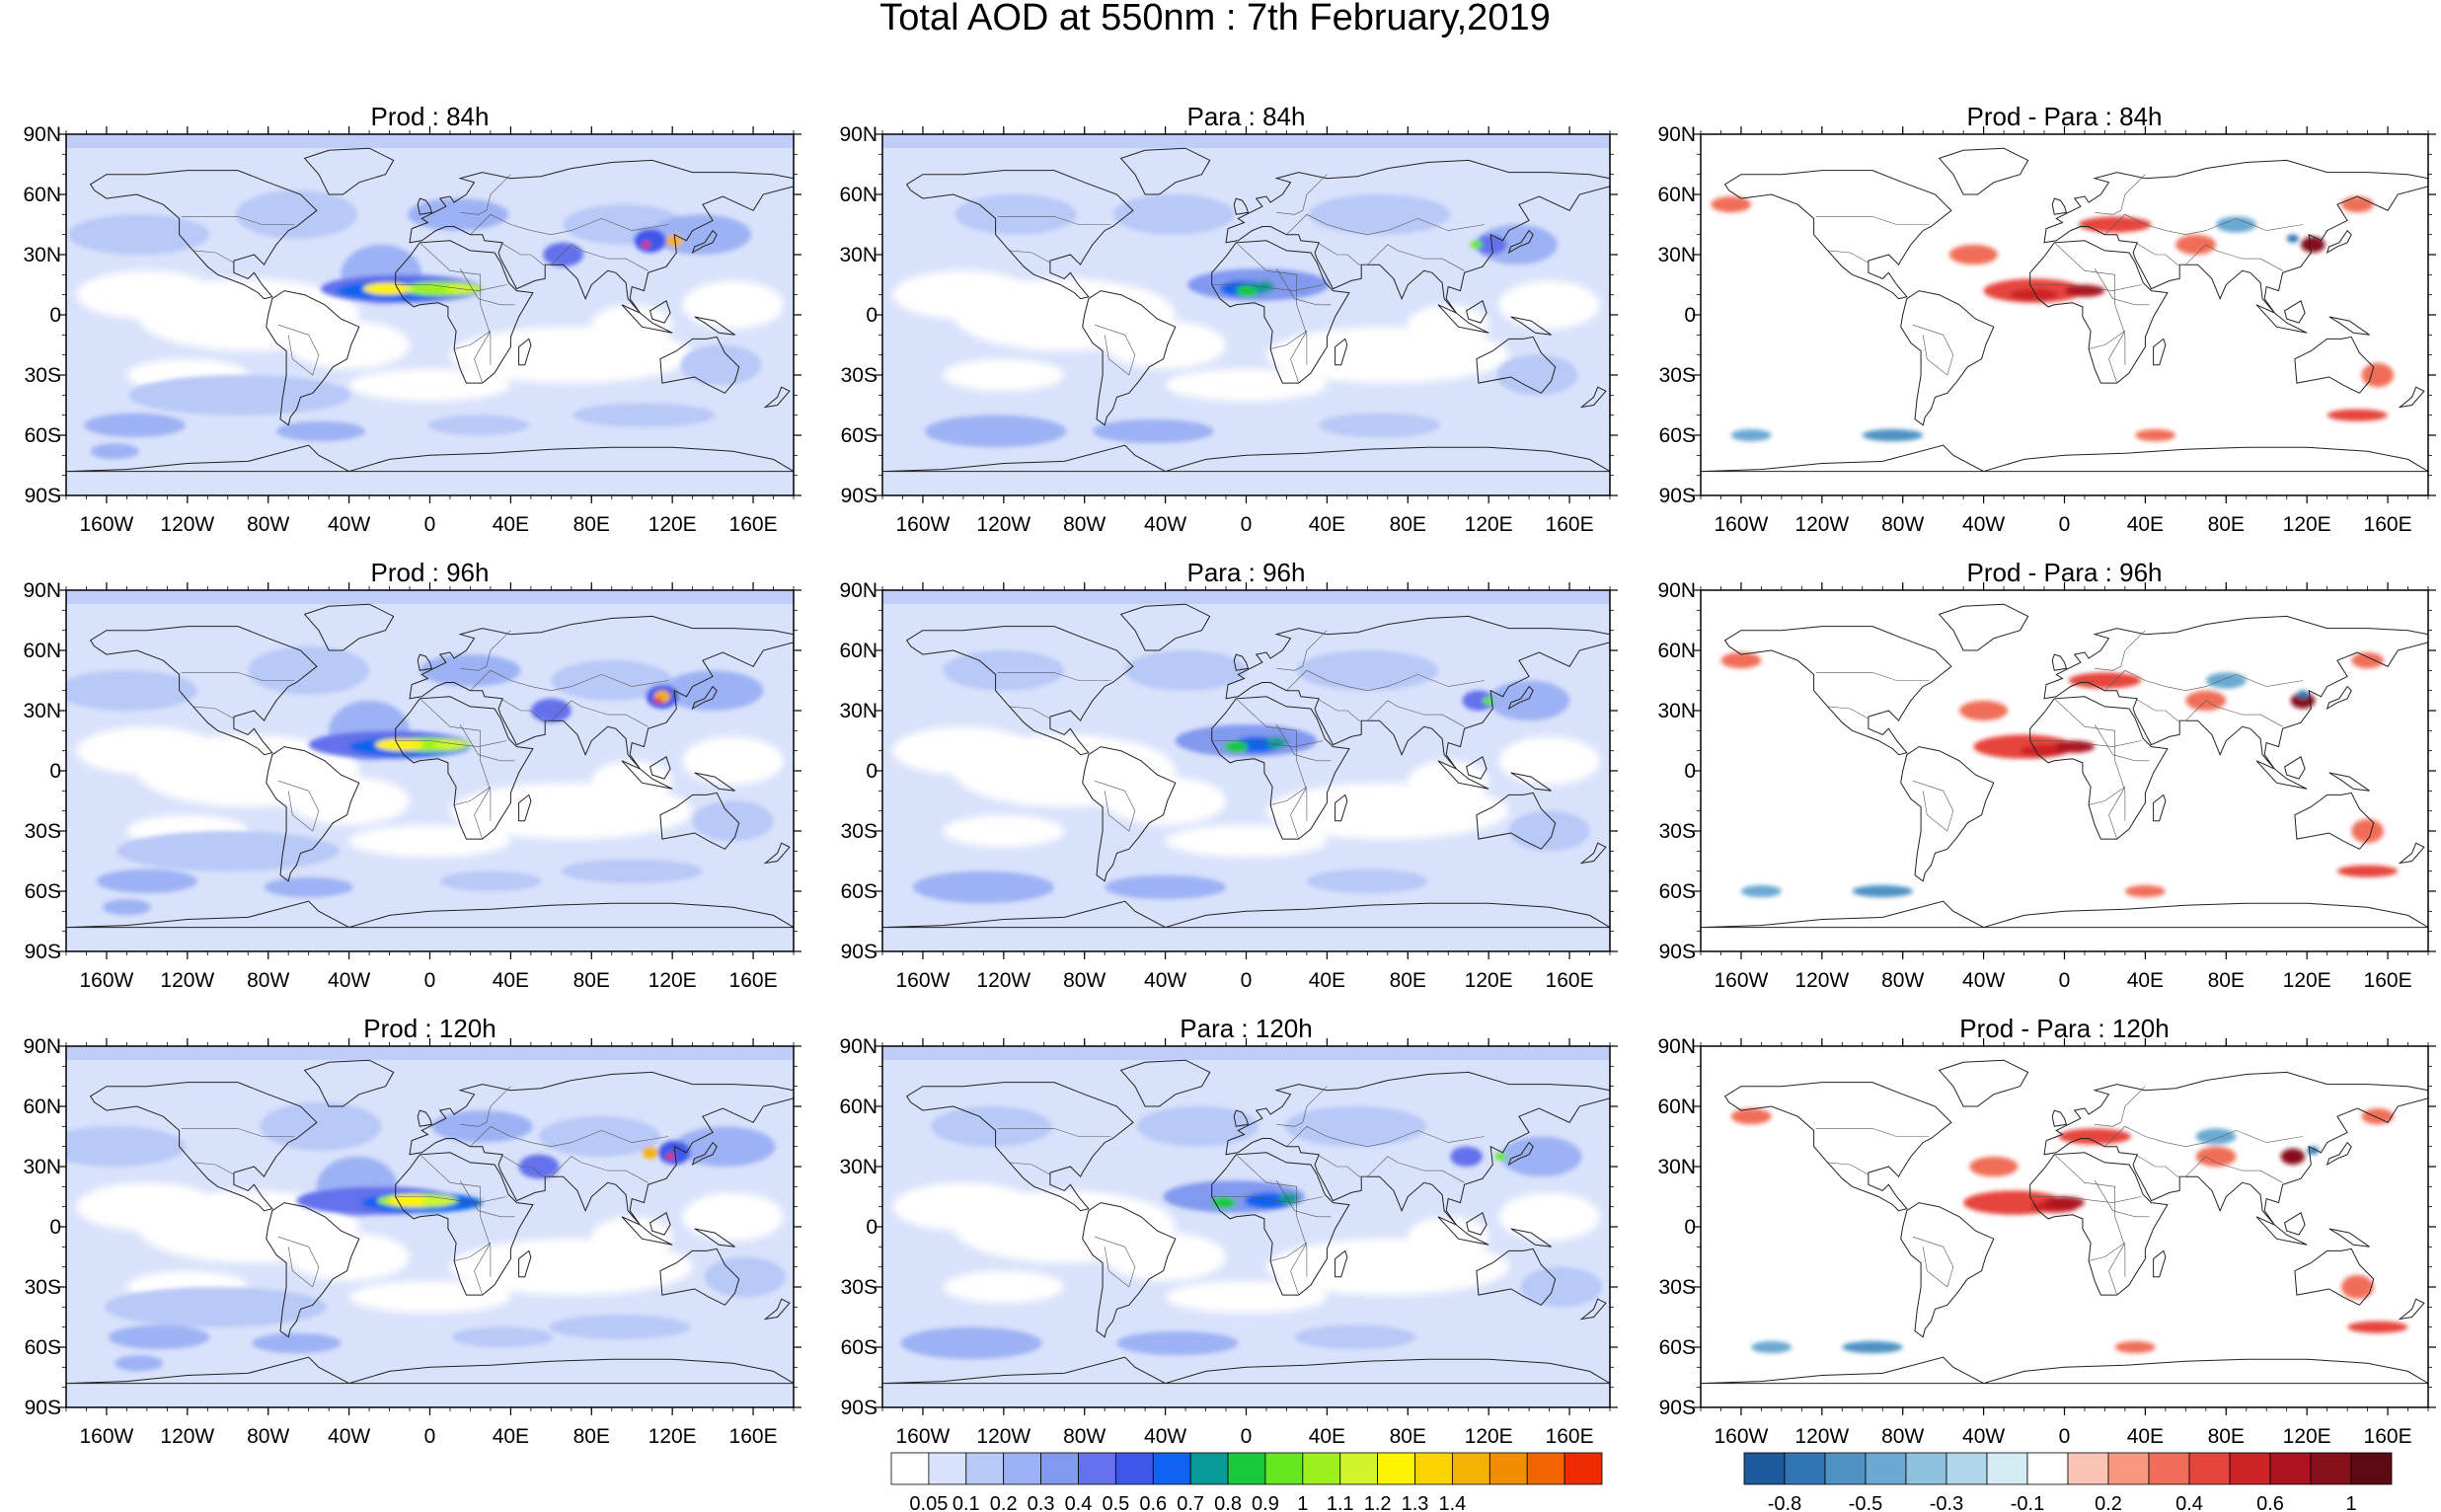  I want to click on colorbar-label: 1.1, so click(1341, 1502).